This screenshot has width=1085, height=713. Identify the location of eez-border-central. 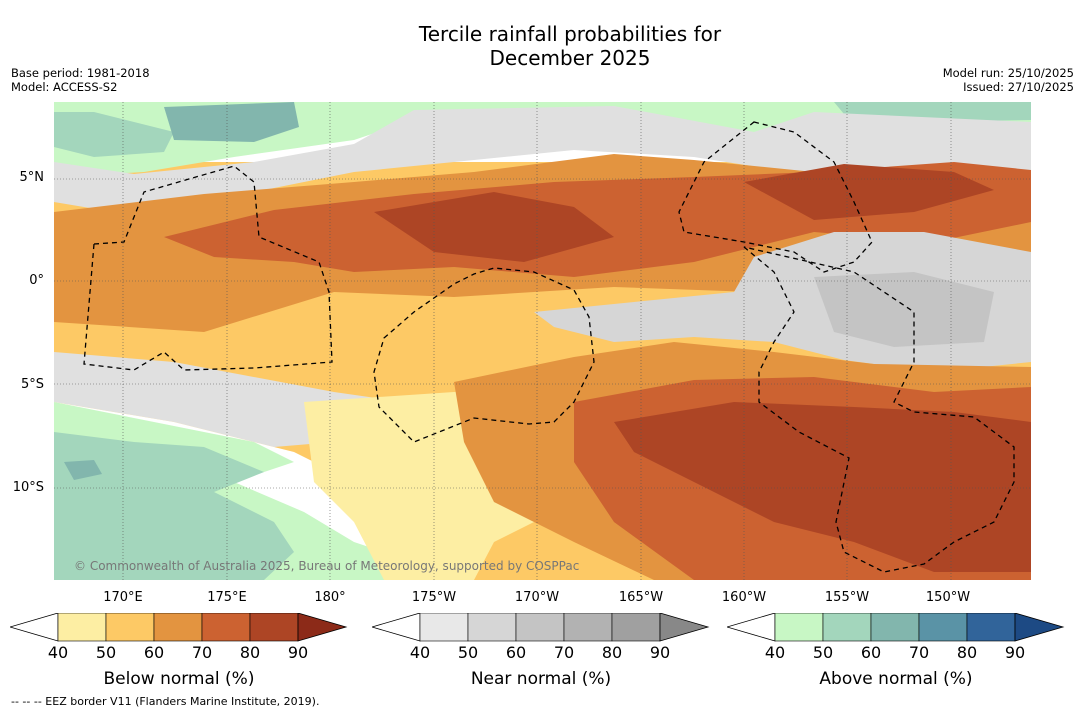
(484, 355).